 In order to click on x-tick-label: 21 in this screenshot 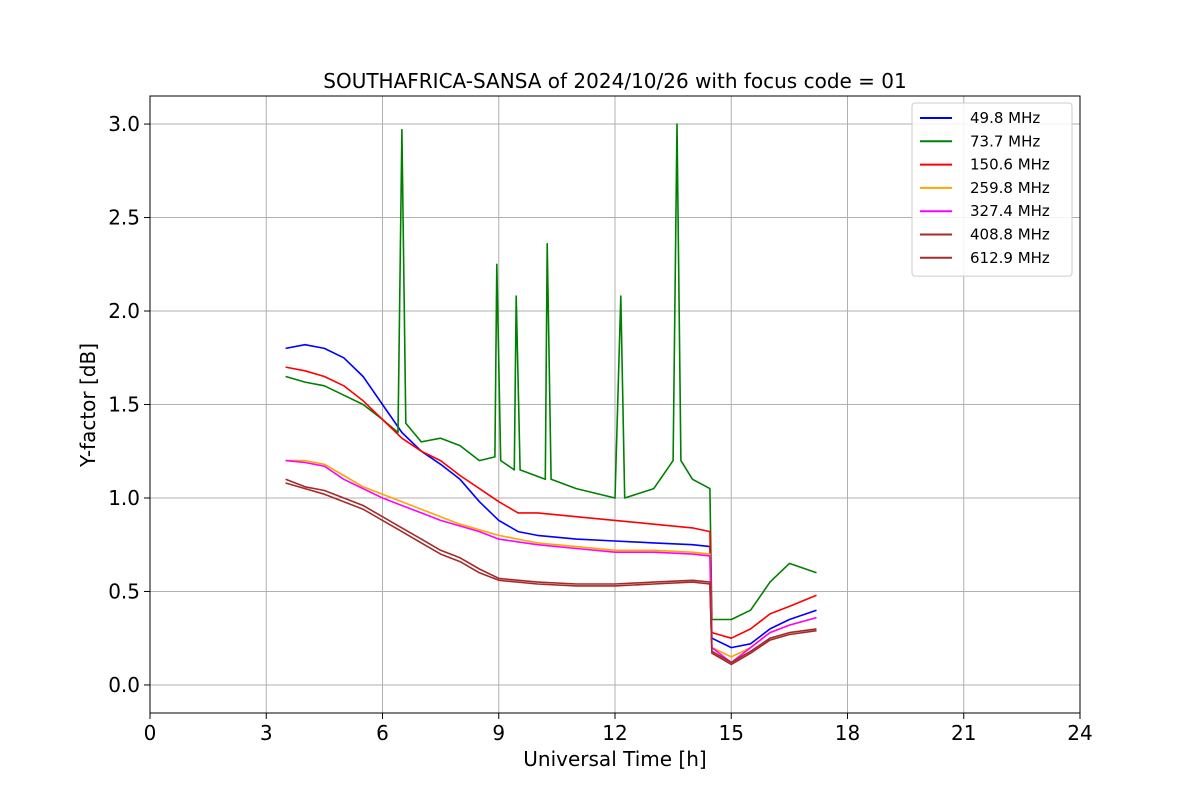, I will do `click(963, 733)`.